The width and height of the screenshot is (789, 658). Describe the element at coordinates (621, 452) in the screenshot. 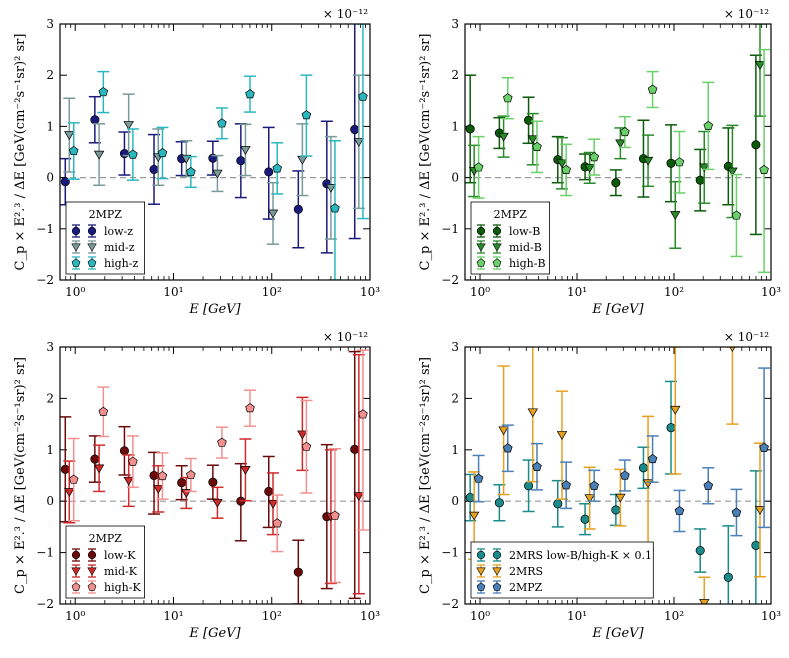

I see `series-2mpz` at that location.